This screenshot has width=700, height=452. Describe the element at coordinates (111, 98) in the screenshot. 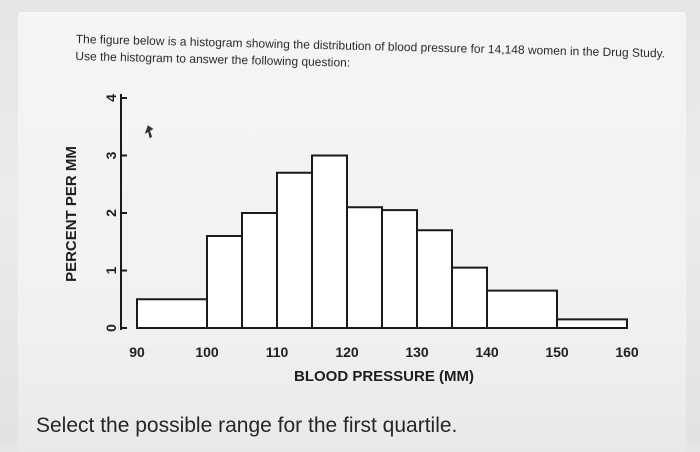

I see `y-tick-label-4: 4` at that location.